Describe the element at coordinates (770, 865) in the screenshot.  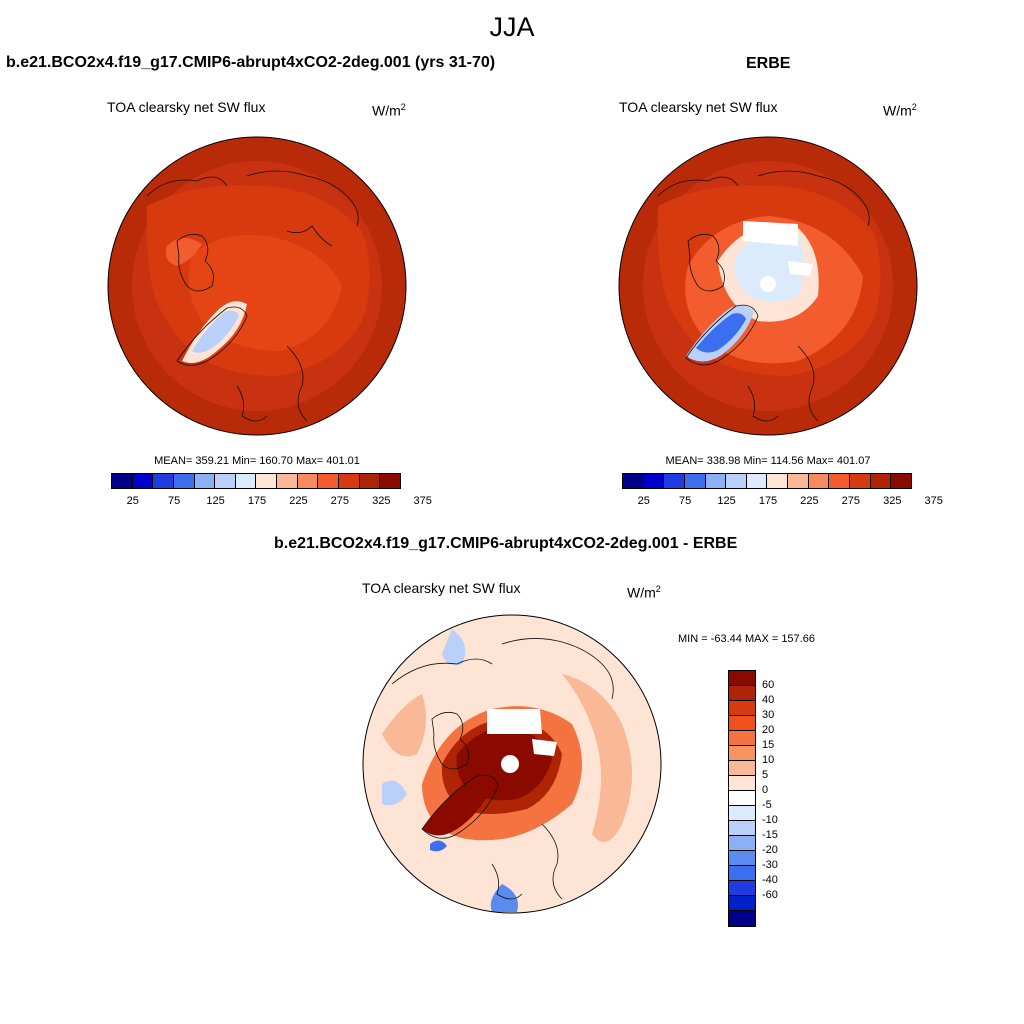
I see `colorbar-label: -30` at that location.